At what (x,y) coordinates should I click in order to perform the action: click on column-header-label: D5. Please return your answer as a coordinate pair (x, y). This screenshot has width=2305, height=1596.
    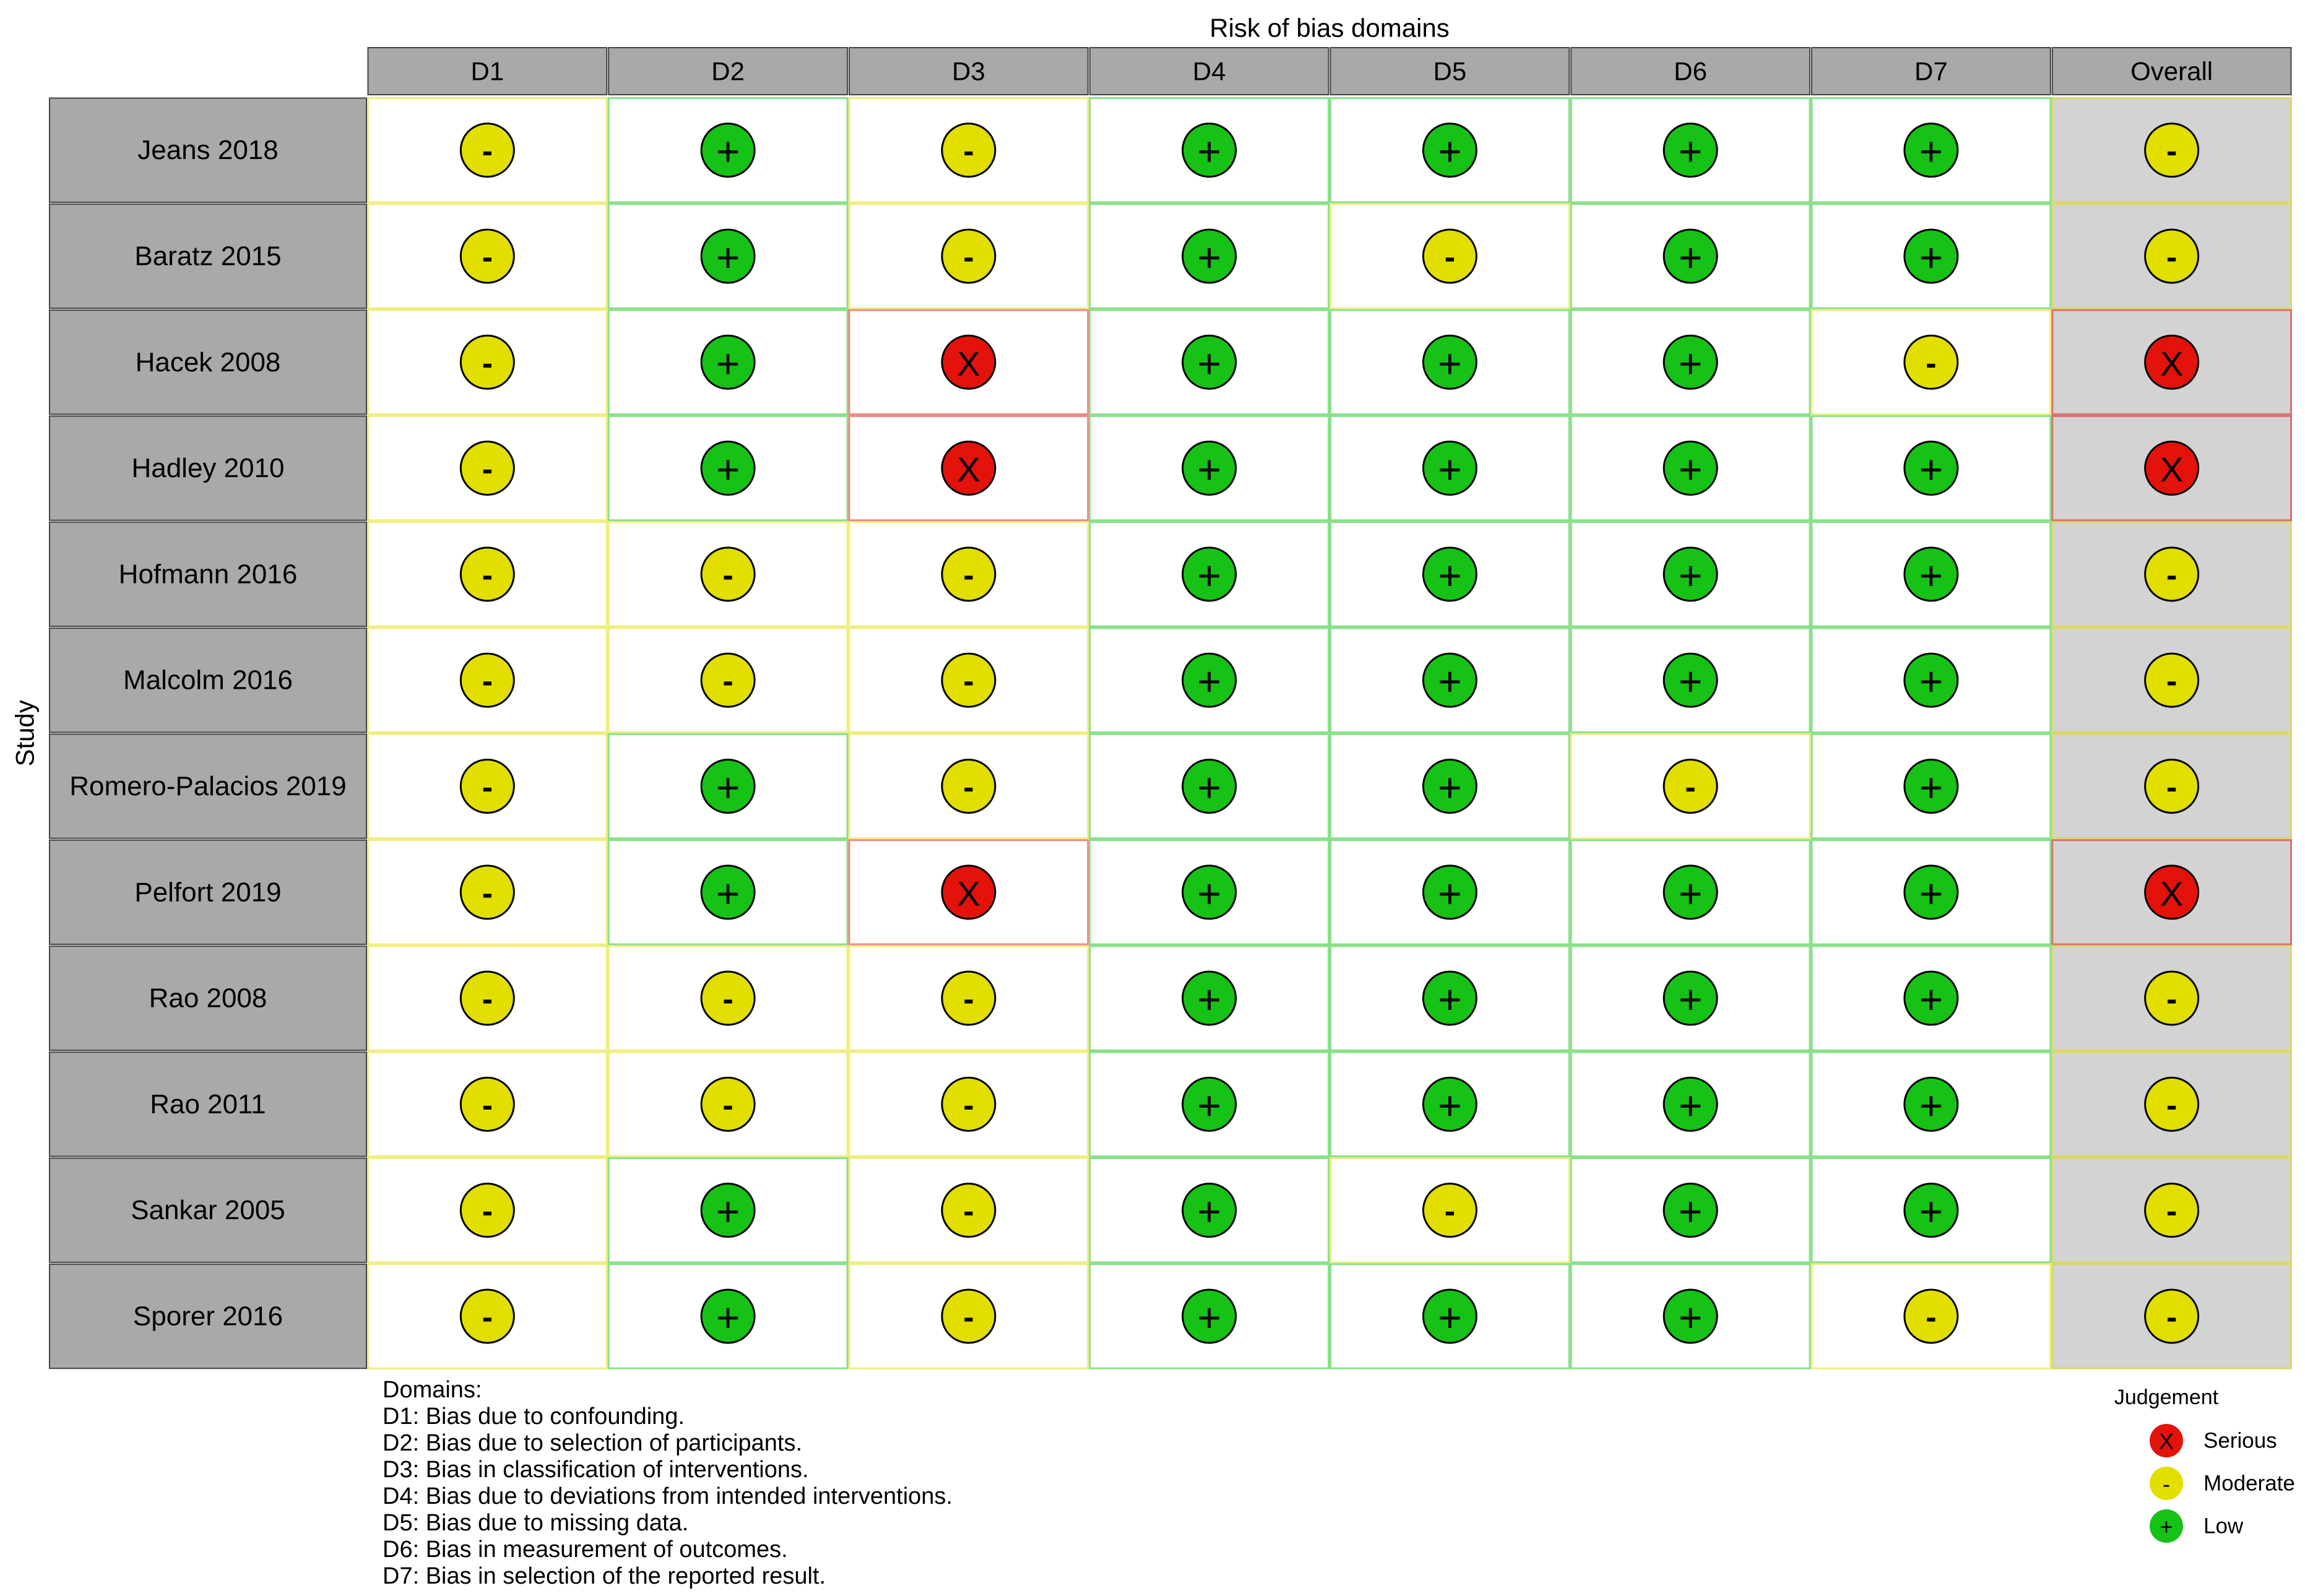
    Looking at the image, I should click on (1450, 71).